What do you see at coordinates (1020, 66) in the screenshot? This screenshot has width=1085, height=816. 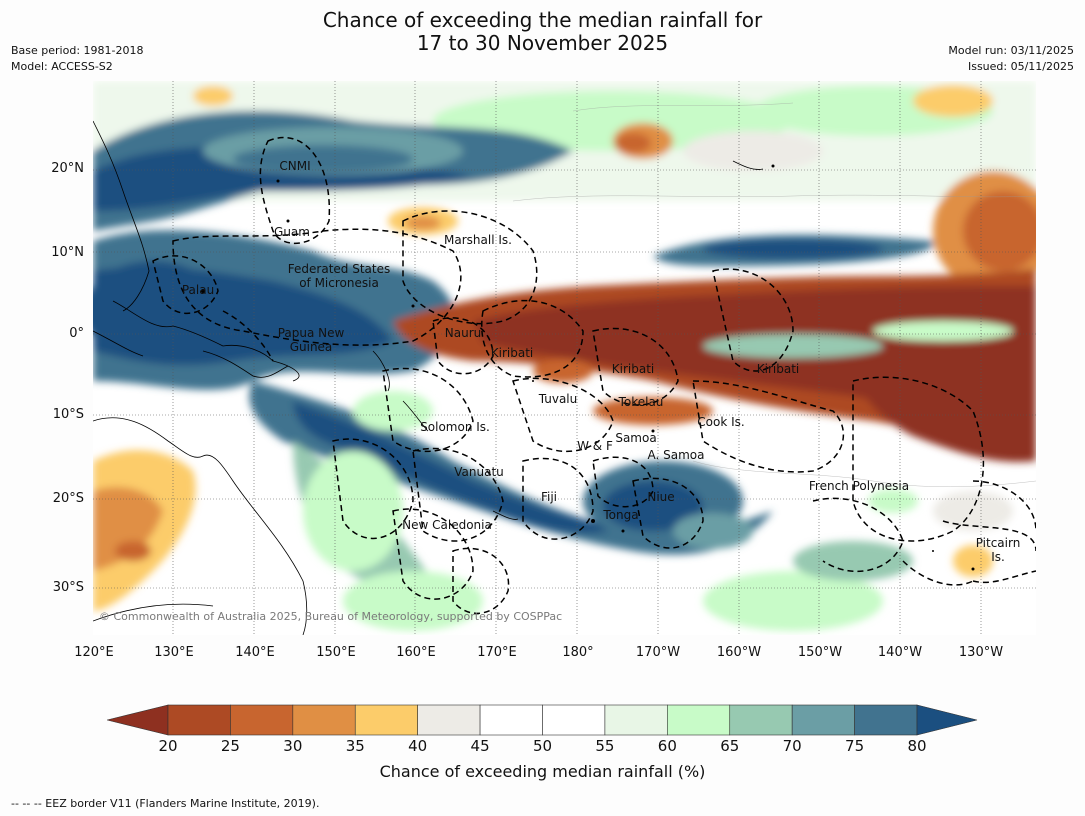 I see `issued-date: Issued: 05/11/2025` at bounding box center [1020, 66].